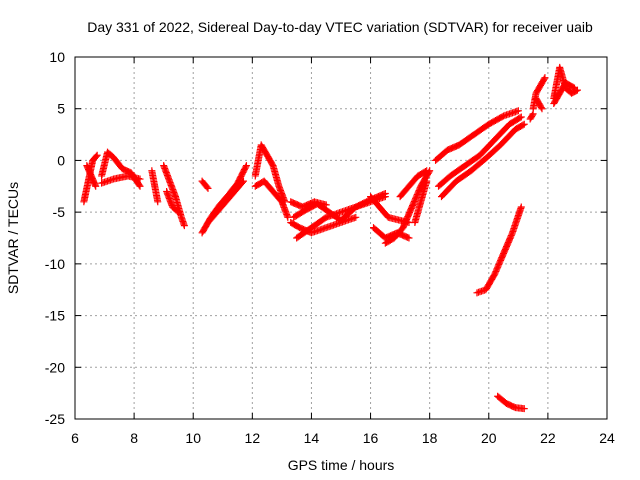  I want to click on y-tick-label: -25, so click(55, 419).